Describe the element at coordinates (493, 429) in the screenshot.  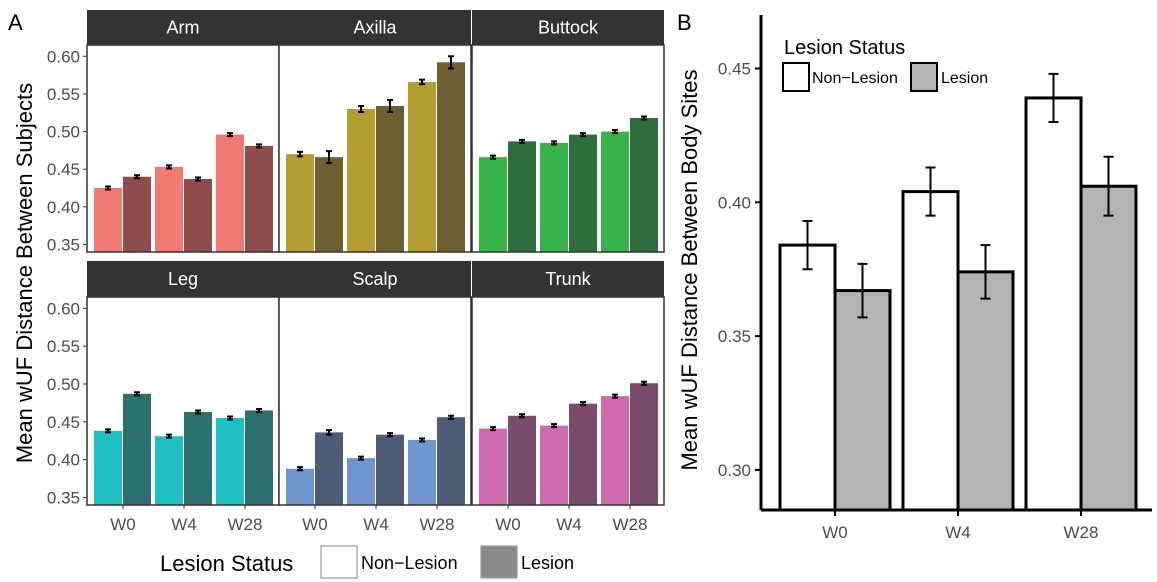
I see `errorbar-trunk-nonlesion-w0` at that location.